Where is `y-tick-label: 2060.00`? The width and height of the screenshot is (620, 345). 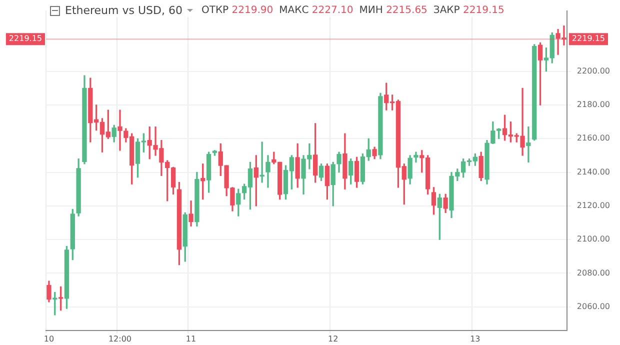 y-tick-label: 2060.00 is located at coordinates (593, 306).